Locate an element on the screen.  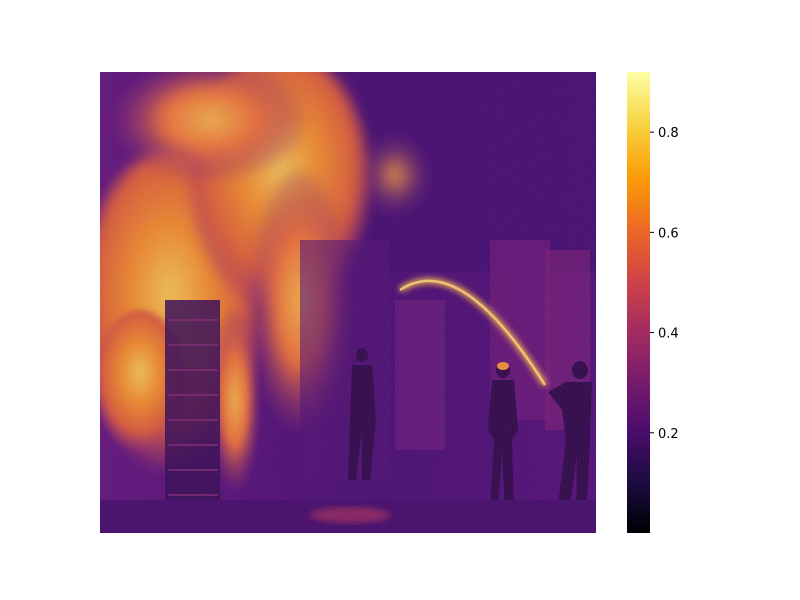
colorbar-fill is located at coordinates (638, 302).